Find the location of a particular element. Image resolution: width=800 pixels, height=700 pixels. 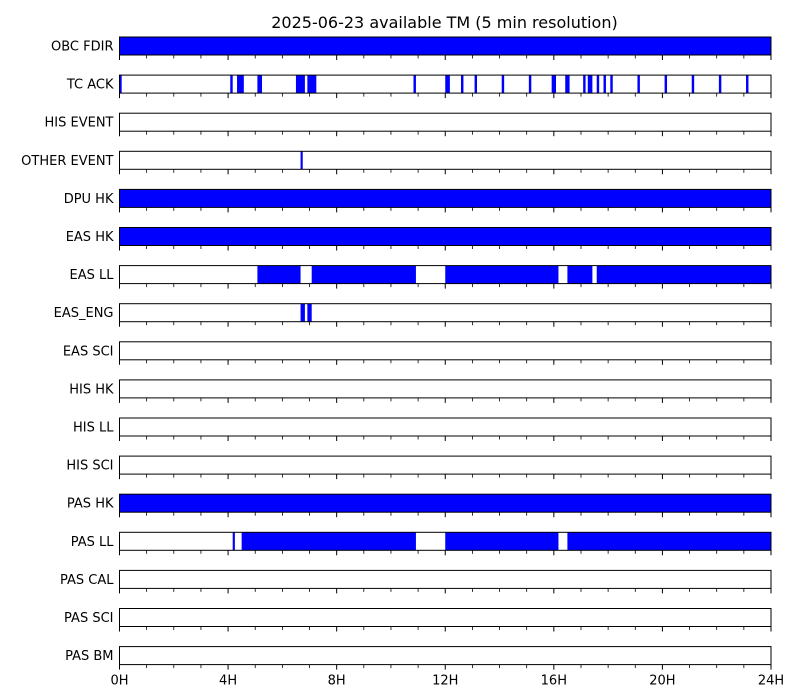

row-label: HIS HK is located at coordinates (91, 389).